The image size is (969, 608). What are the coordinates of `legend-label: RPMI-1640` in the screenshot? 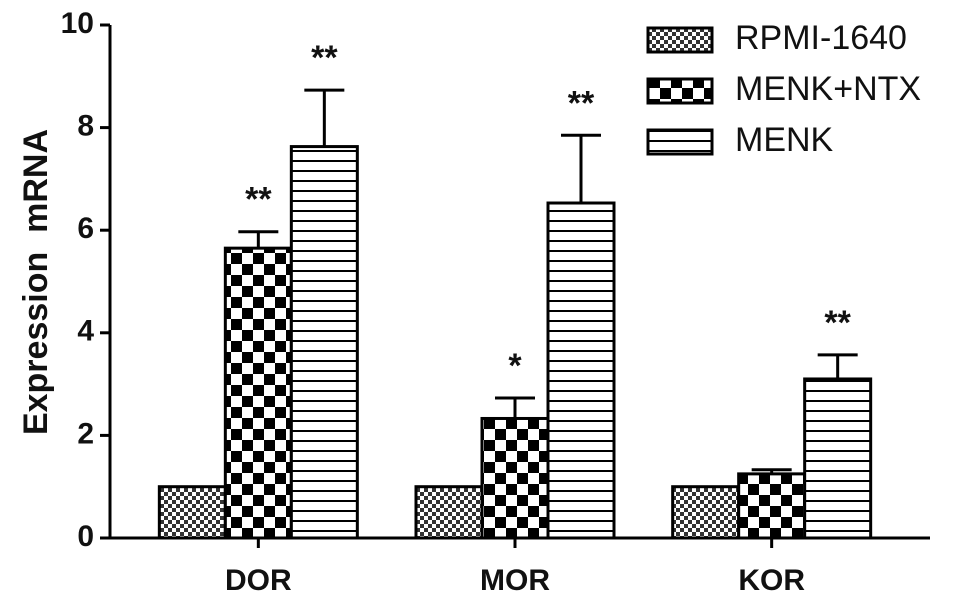 It's located at (821, 38).